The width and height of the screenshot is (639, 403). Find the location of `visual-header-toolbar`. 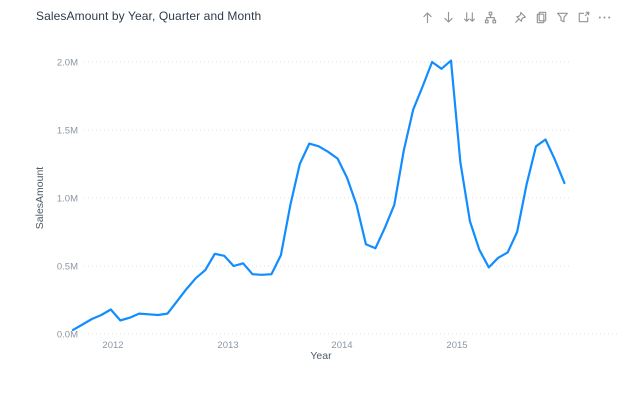

visual-header-toolbar is located at coordinates (515, 17).